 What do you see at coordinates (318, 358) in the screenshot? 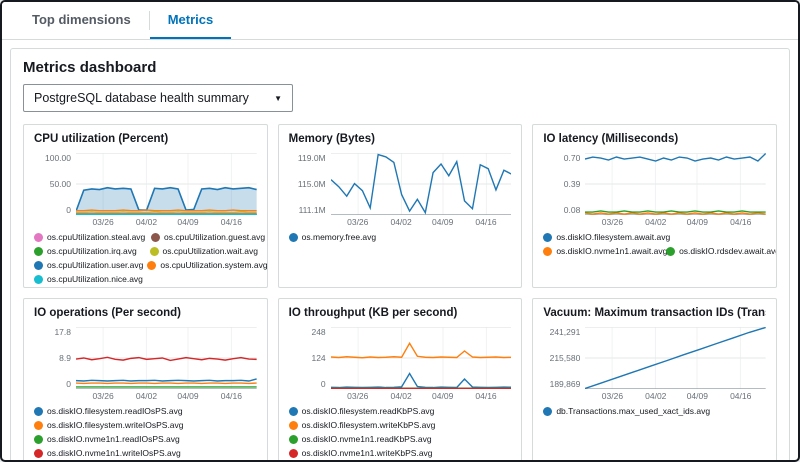
I see `y-tick-label: 124` at bounding box center [318, 358].